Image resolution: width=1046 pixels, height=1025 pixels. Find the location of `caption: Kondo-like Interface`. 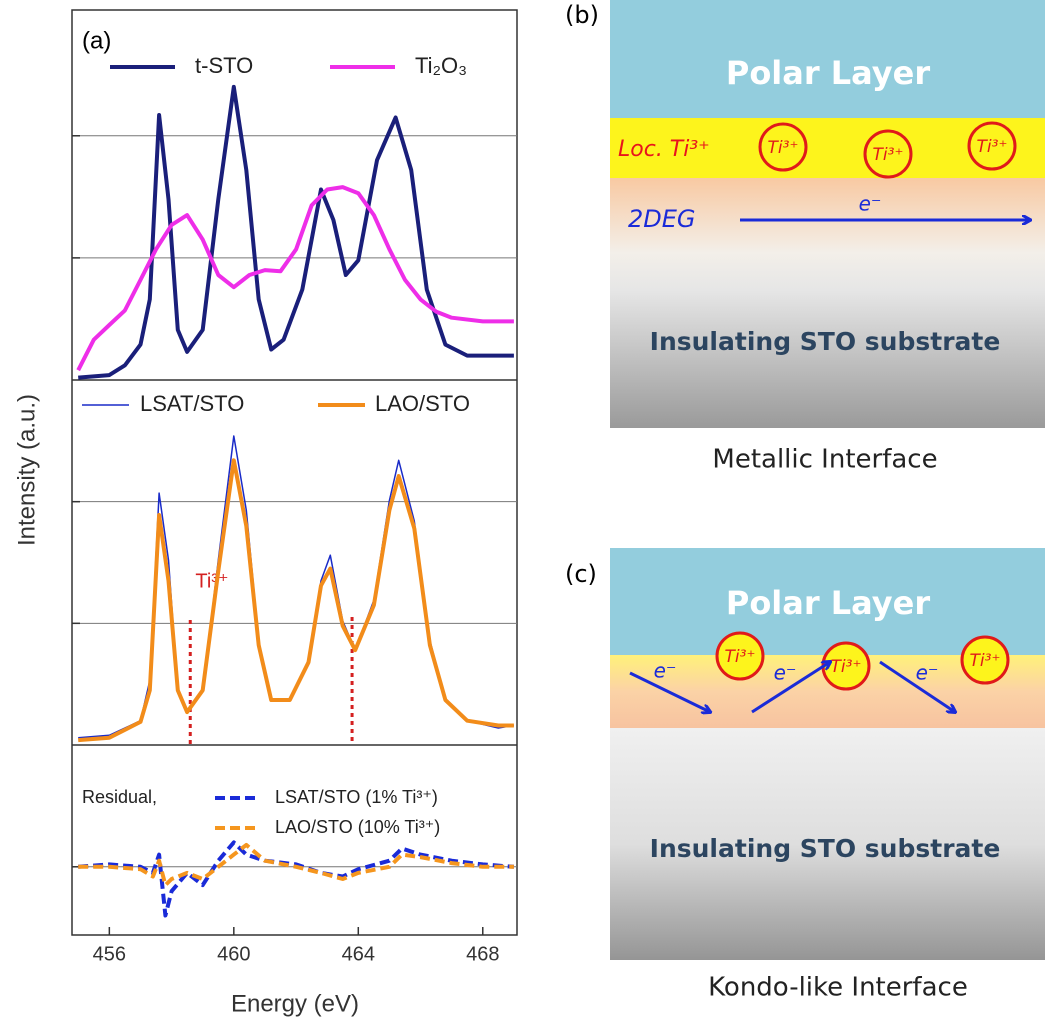

caption: Kondo-like Interface is located at coordinates (838, 988).